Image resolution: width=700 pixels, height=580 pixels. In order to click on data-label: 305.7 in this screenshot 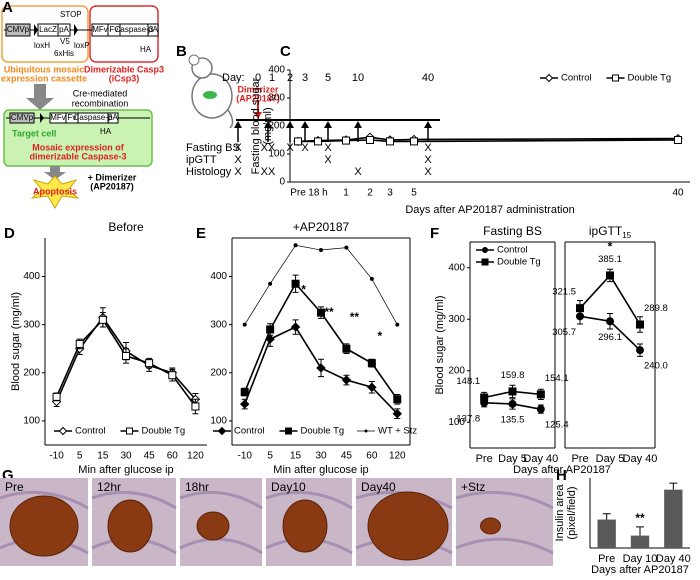, I will do `click(564, 332)`.